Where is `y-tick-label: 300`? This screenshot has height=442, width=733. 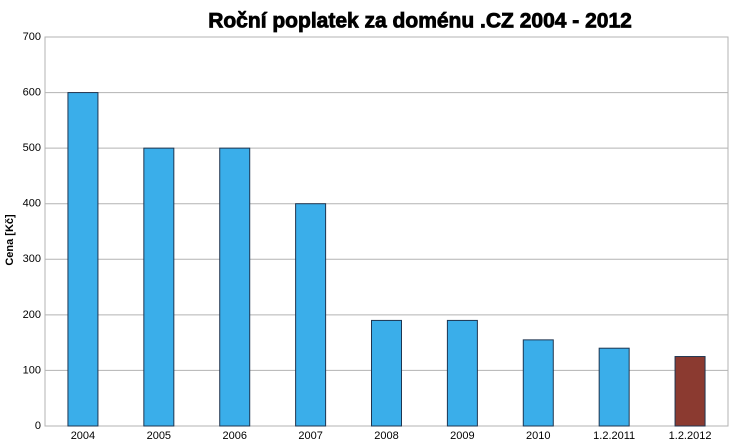 y-tick-label: 300 is located at coordinates (32, 259).